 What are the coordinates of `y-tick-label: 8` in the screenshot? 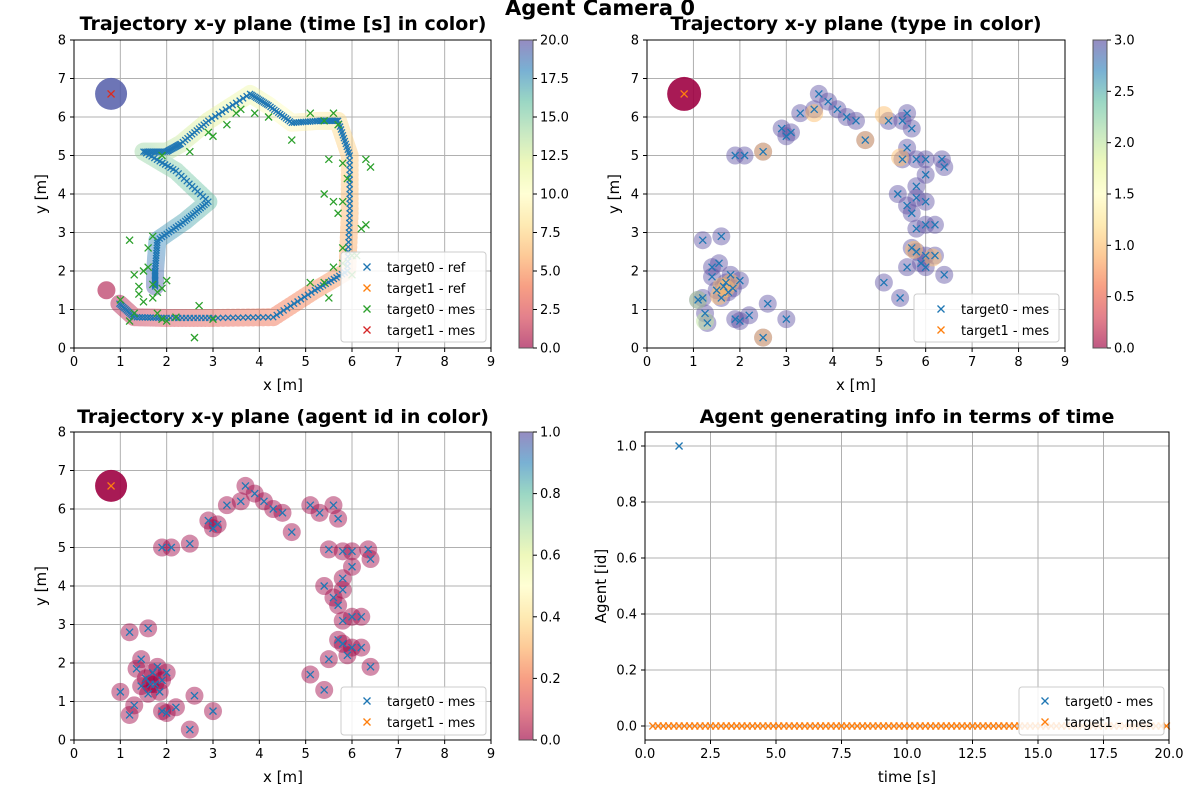 It's located at (62, 41).